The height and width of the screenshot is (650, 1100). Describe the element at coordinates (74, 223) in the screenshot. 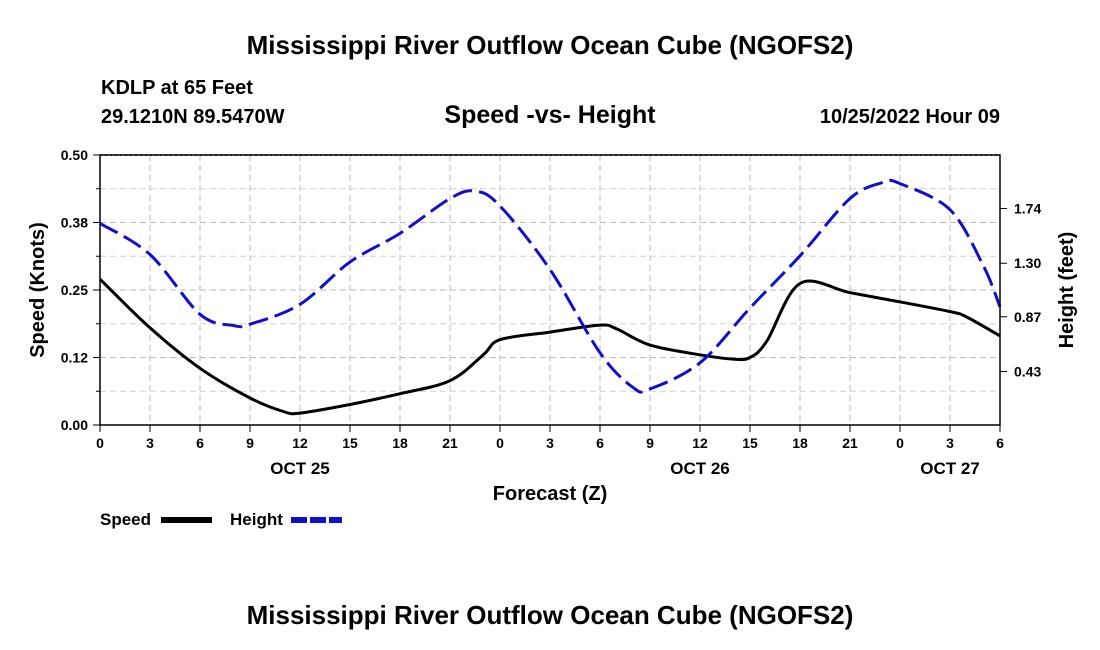

I see `y-tick-label: 0.38` at that location.